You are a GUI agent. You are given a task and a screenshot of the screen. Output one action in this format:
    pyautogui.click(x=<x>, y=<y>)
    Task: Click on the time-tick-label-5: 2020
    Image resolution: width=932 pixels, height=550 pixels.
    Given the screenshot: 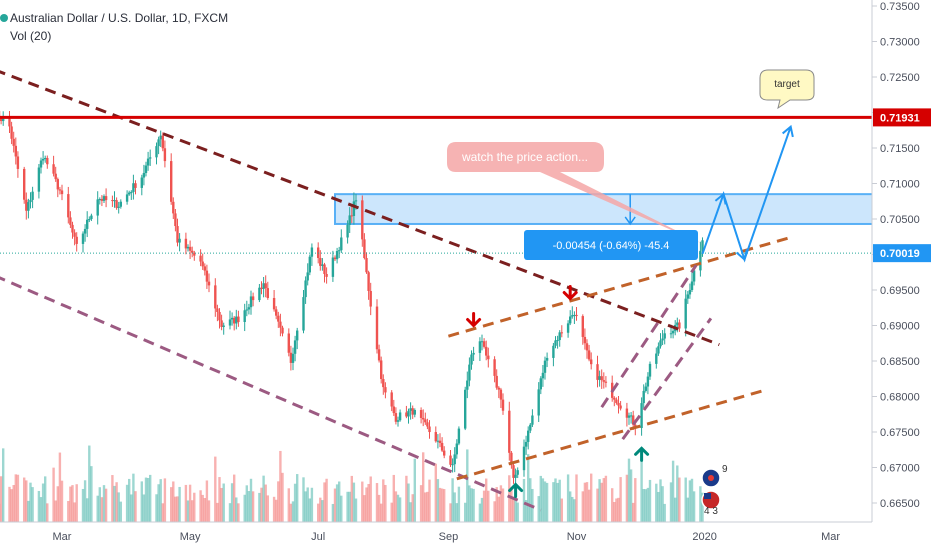 What is the action you would take?
    pyautogui.click(x=704, y=537)
    